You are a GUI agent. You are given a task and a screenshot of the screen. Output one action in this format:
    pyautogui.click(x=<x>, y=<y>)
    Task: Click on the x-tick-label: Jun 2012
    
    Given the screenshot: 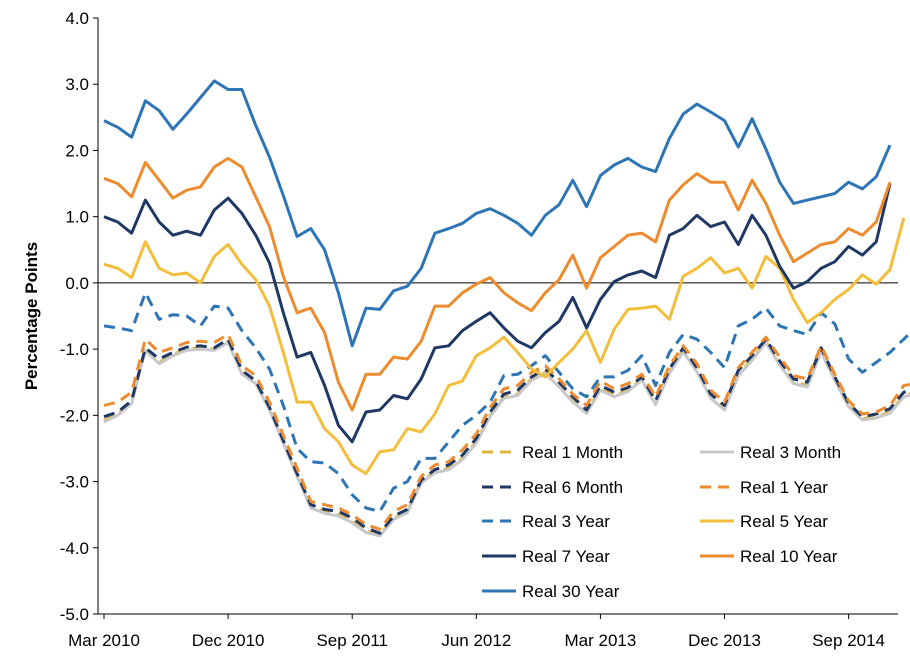 What is the action you would take?
    pyautogui.click(x=476, y=640)
    